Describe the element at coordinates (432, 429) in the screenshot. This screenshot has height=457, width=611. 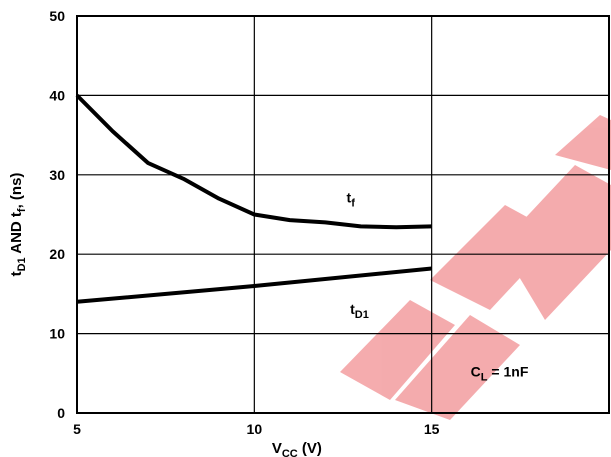
I see `x-tick-label-15: 15` at that location.